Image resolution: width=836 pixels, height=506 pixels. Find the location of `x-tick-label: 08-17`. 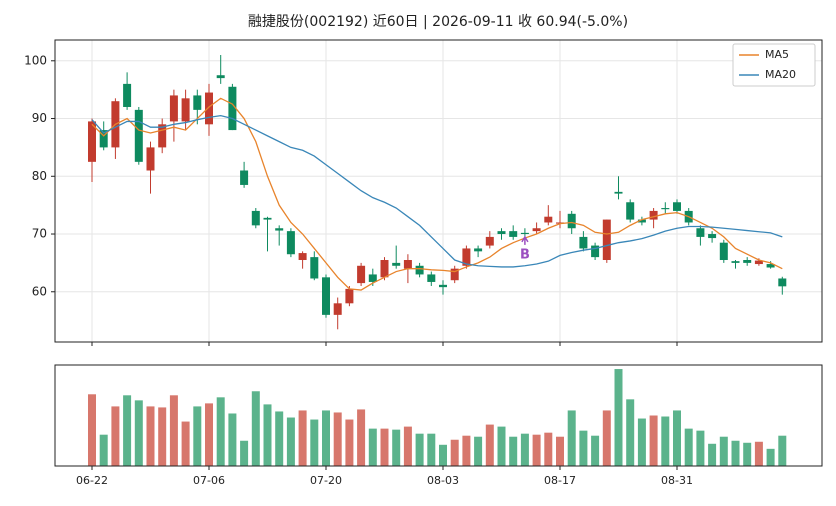

x-tick-label: 08-17 is located at coordinates (560, 480).